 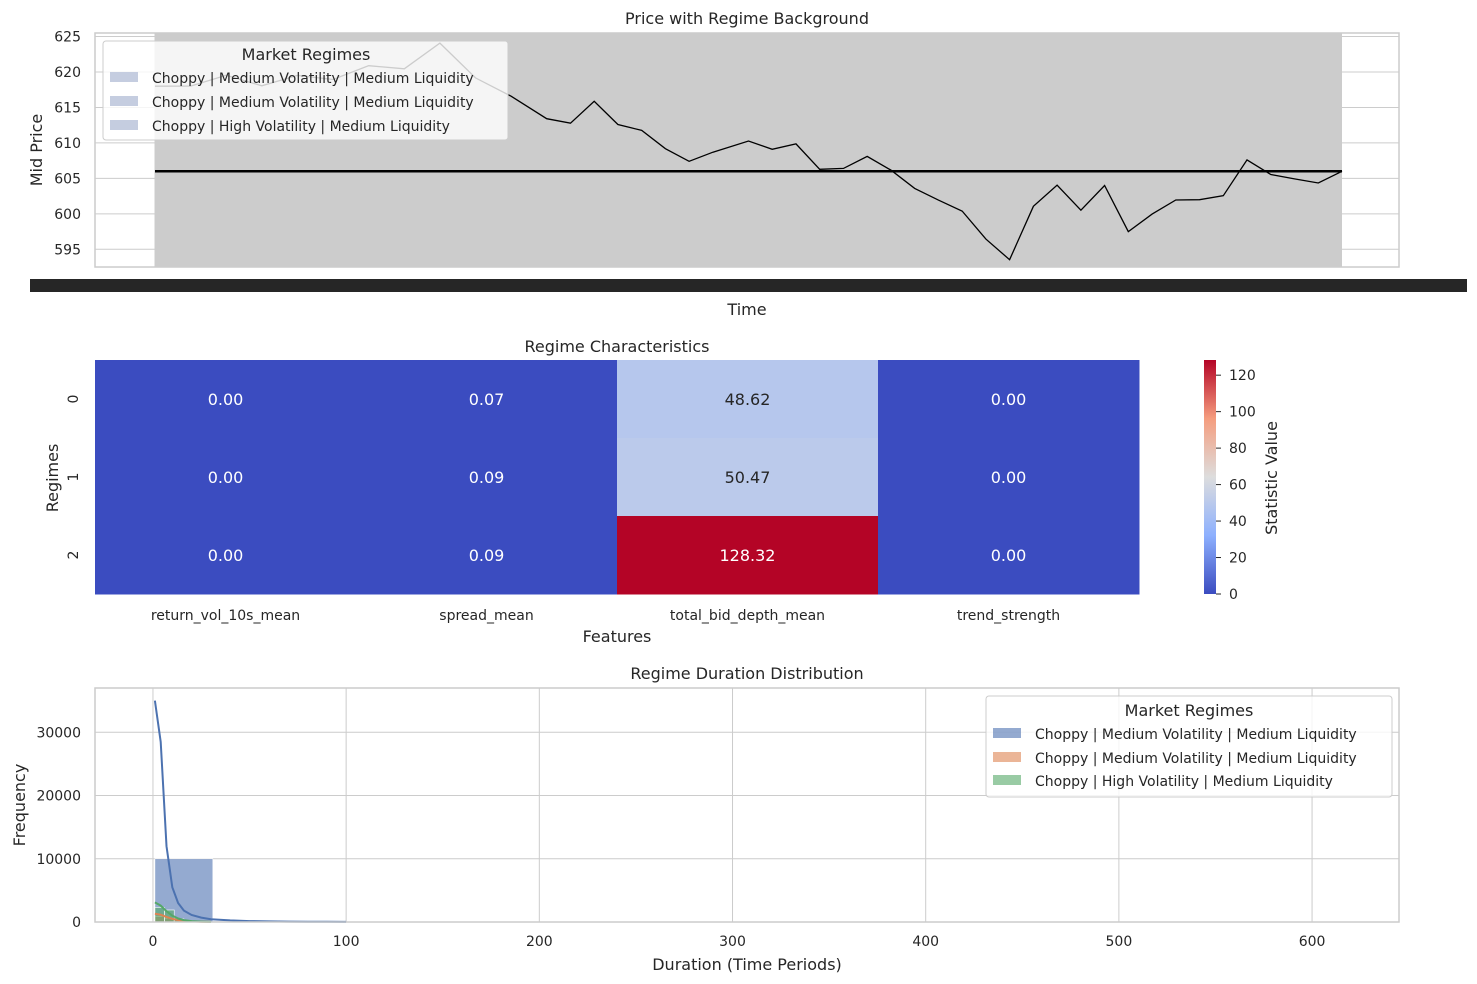 I want to click on heatmap-x-tick-label: trend_strength, so click(x=1008, y=616).